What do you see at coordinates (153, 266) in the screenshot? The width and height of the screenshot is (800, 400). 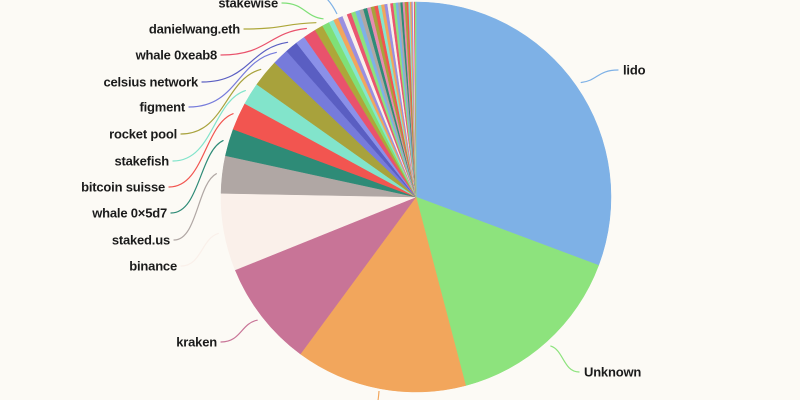 I see `slice-label-binance: binance` at bounding box center [153, 266].